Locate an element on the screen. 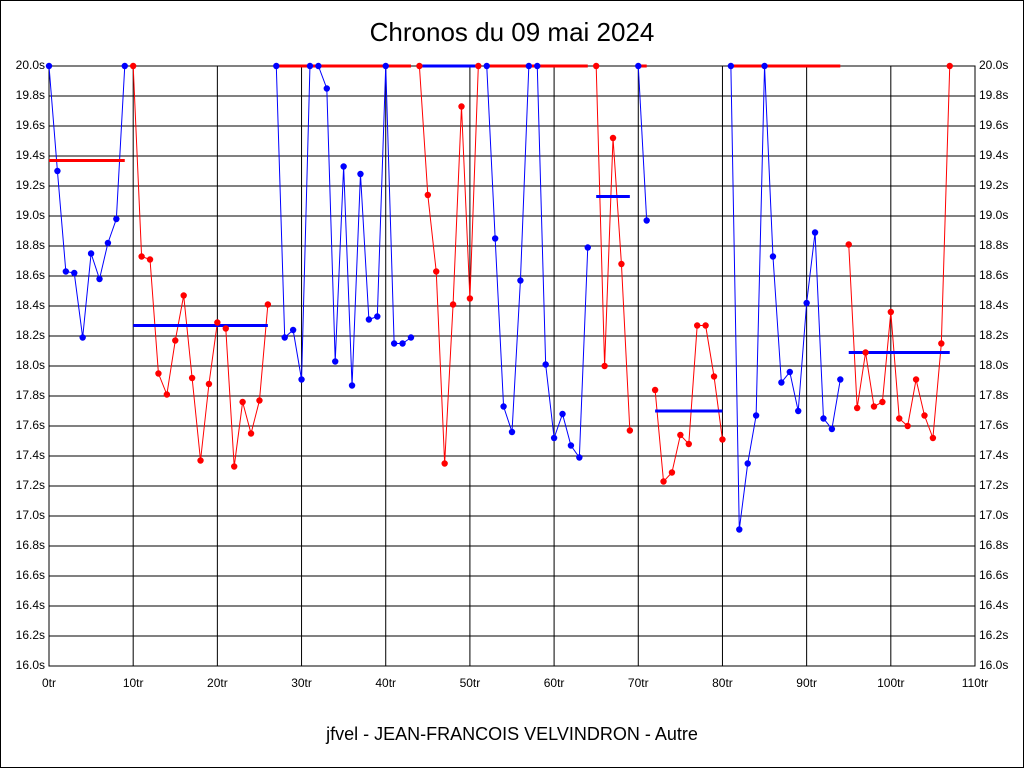  y-tick-label: 19.6s is located at coordinates (30, 125).